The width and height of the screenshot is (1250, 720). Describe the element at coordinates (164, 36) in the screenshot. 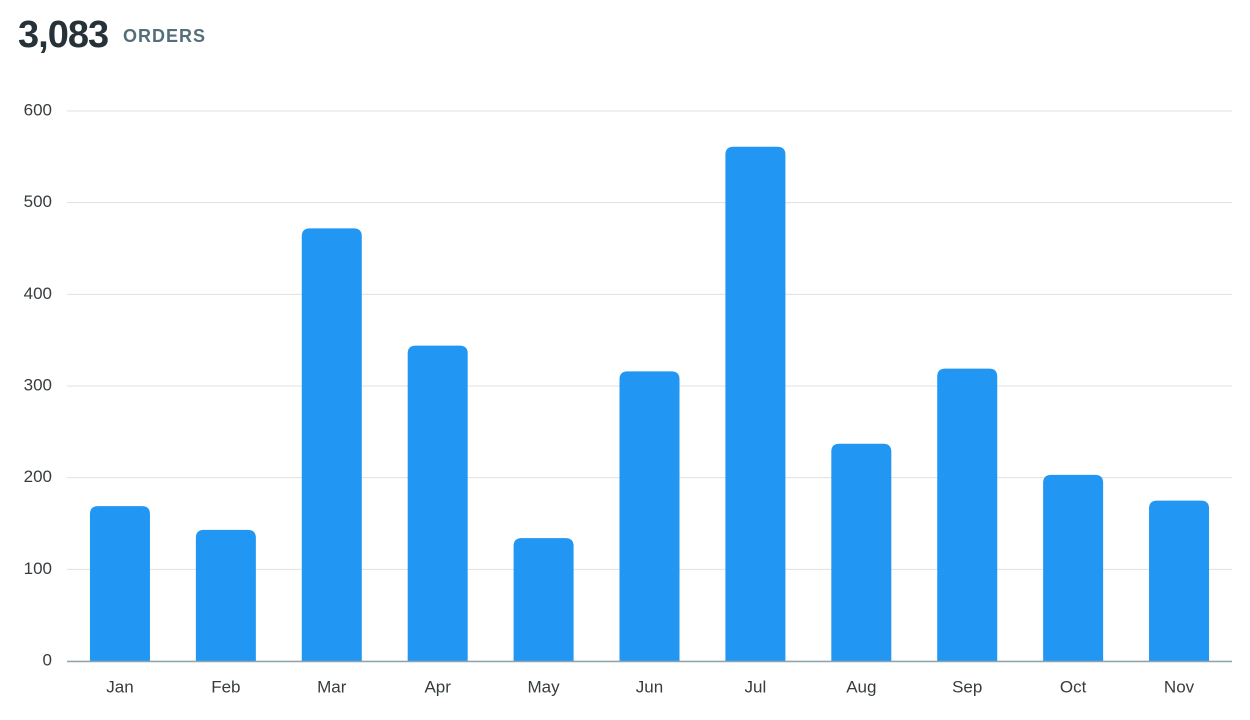

I see `chart-title: ORDERS` at that location.